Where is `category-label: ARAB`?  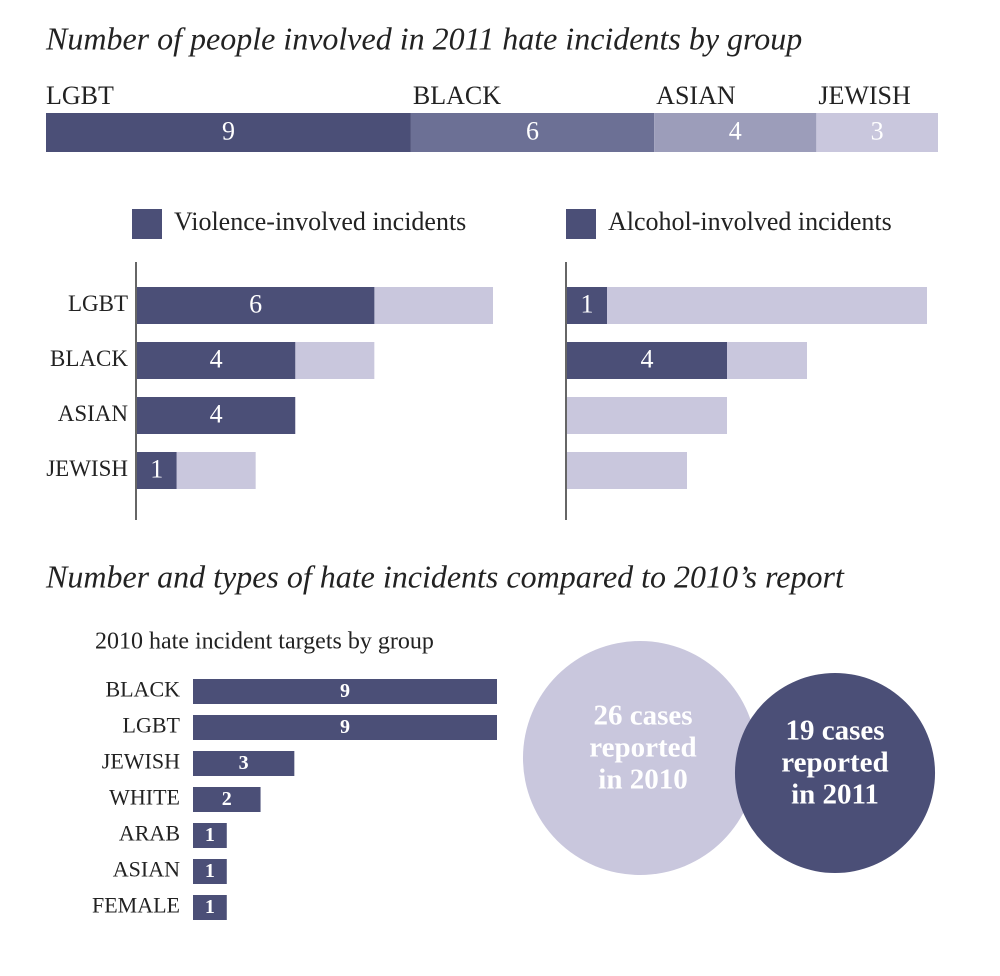 category-label: ARAB is located at coordinates (149, 833).